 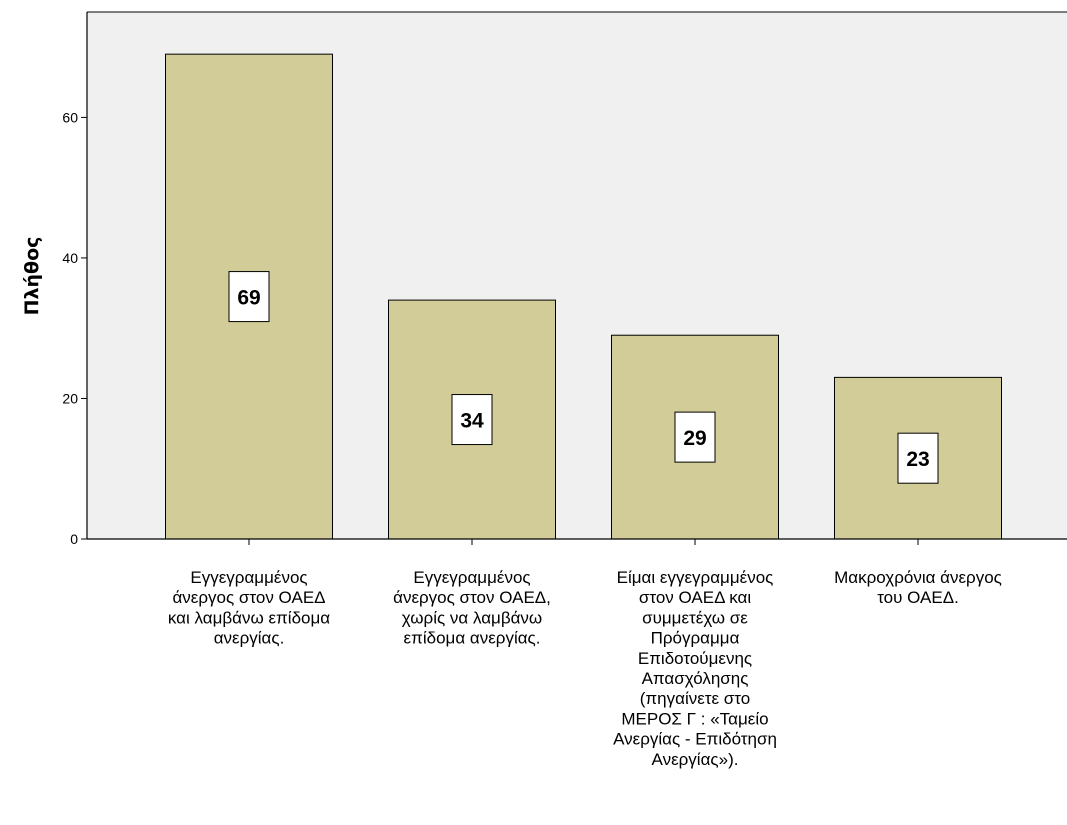 I want to click on y-tick-label: 0, so click(x=74, y=539).